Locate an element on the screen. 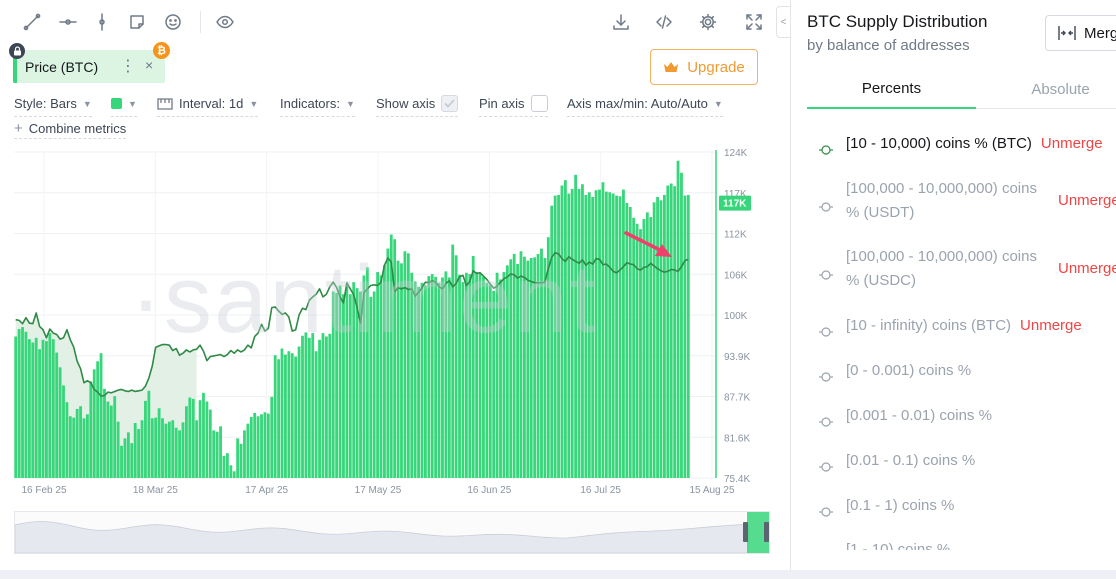 The image size is (1116, 579). remove-metric-icon: × is located at coordinates (149, 65).